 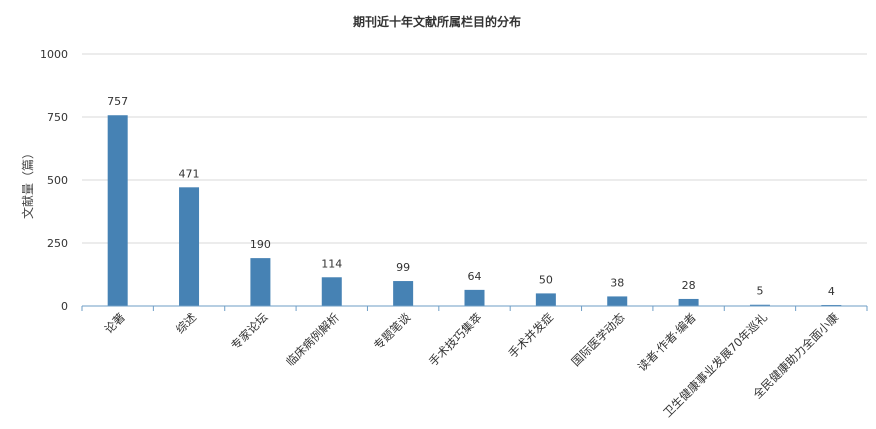 What do you see at coordinates (312, 339) in the screenshot?
I see `x-tick-label: 临床病例解析` at bounding box center [312, 339].